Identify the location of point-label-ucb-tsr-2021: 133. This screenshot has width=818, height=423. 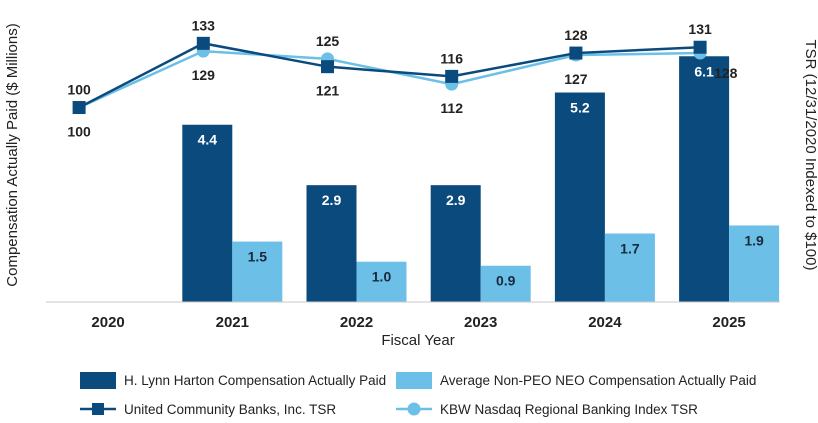
(204, 25).